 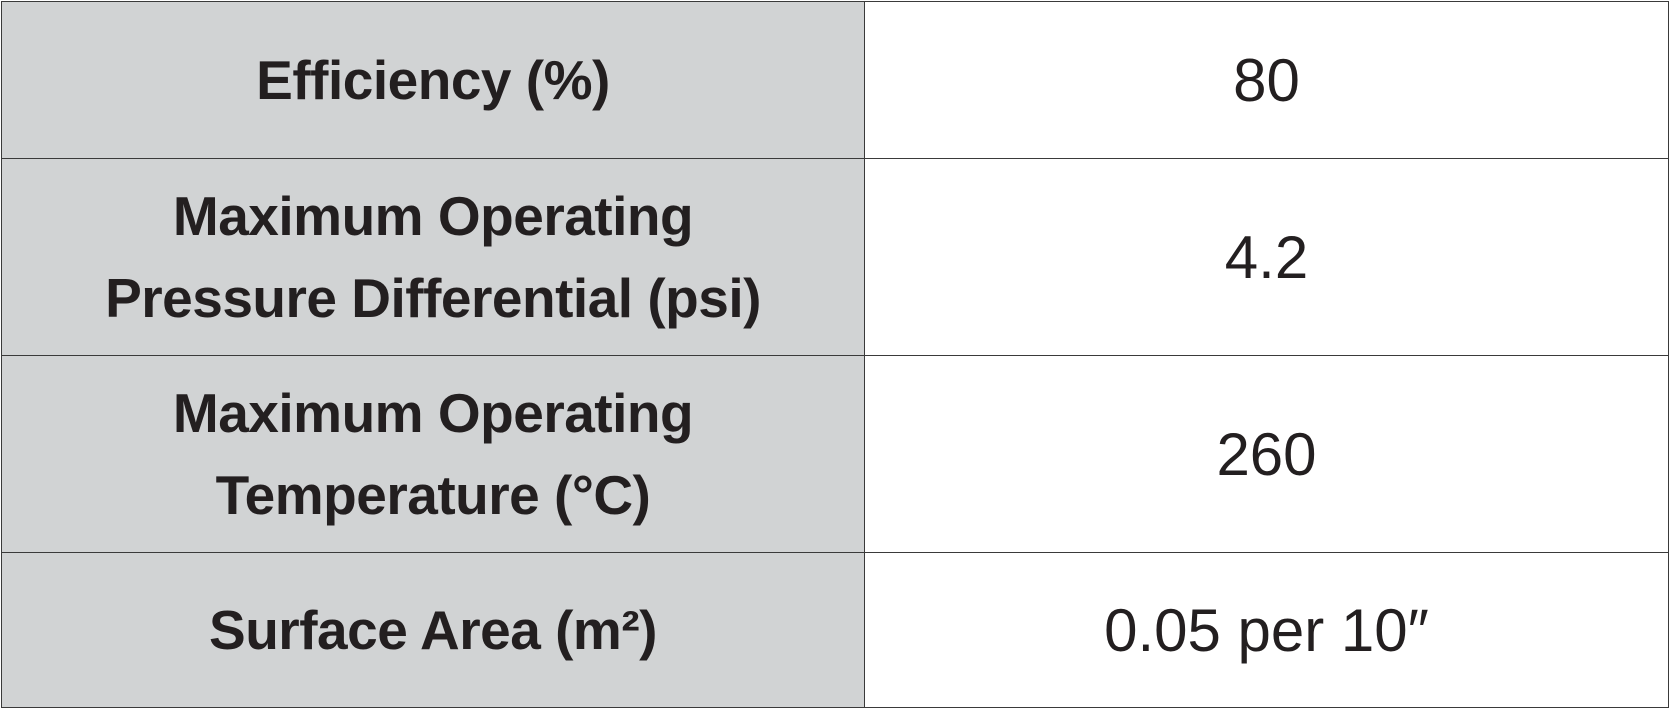 What do you see at coordinates (1266, 80) in the screenshot?
I see `row-value: 80` at bounding box center [1266, 80].